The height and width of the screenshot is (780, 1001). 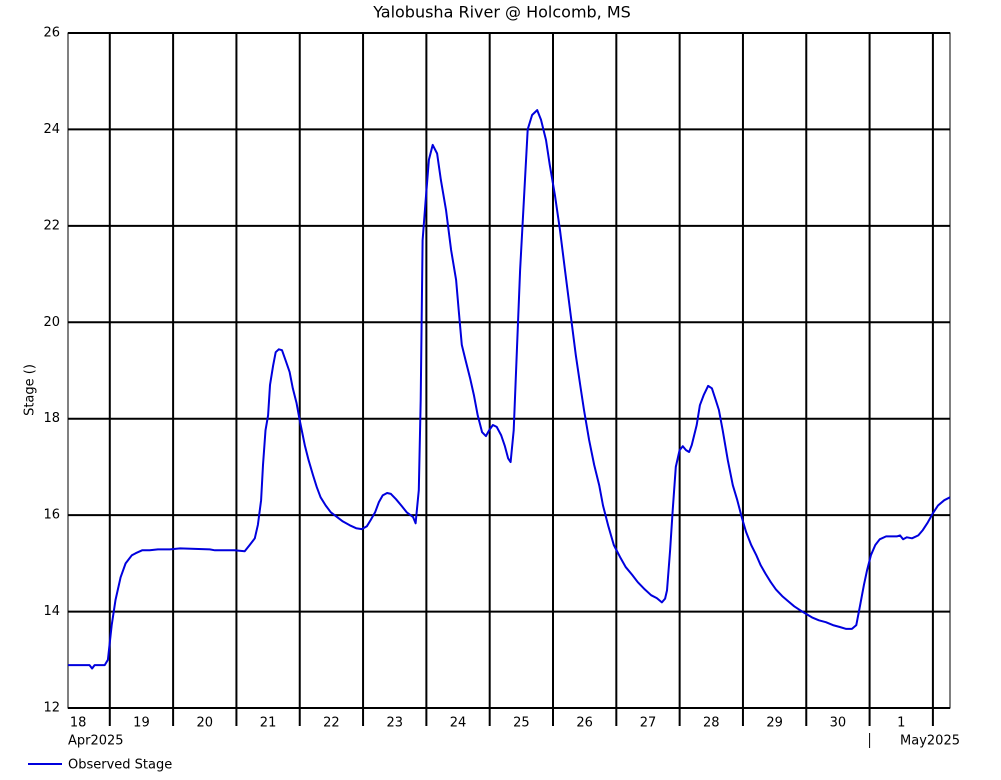 I want to click on y-axis-label: Stage (), so click(x=30, y=390).